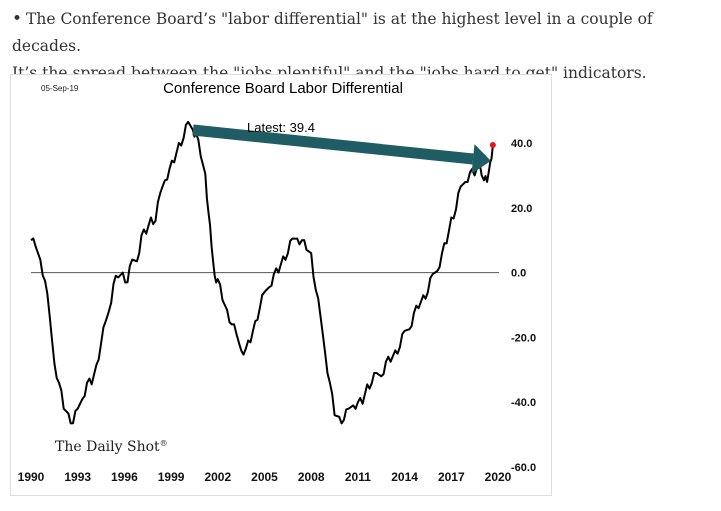 The height and width of the screenshot is (511, 721). I want to click on latest-value-marker, so click(492, 144).